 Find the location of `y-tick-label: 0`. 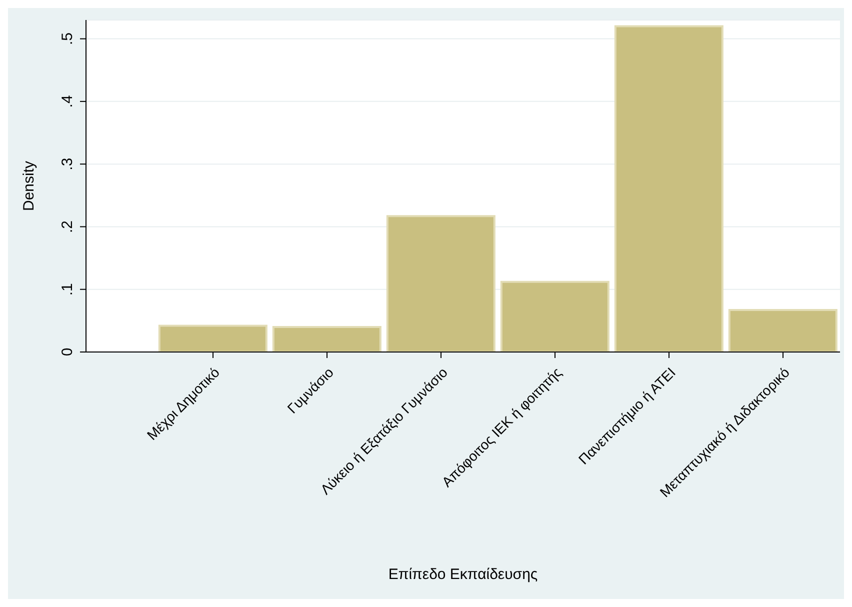

y-tick-label: 0 is located at coordinates (67, 352).